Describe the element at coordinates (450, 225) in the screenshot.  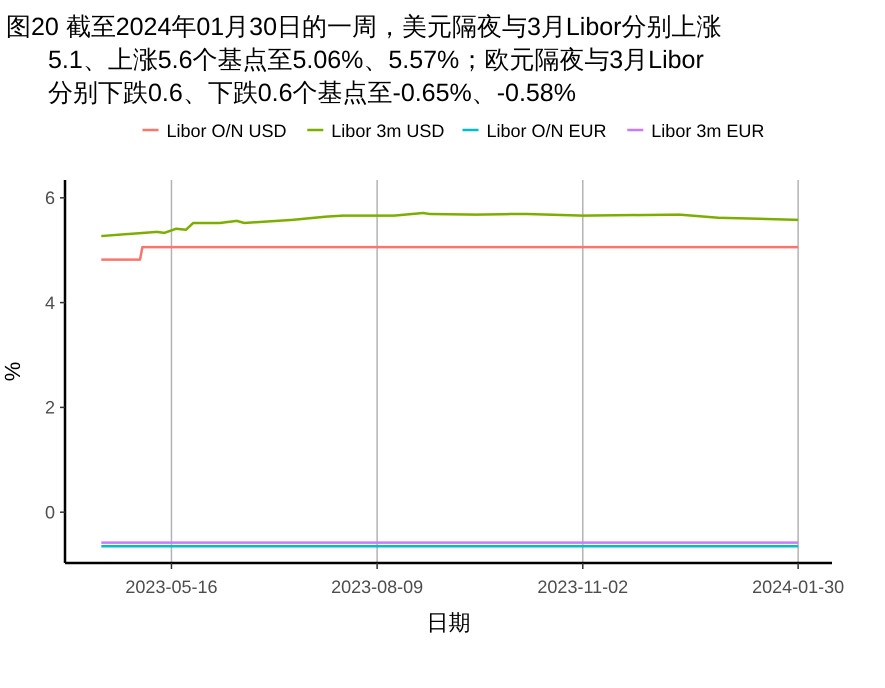
I see `line-series` at that location.